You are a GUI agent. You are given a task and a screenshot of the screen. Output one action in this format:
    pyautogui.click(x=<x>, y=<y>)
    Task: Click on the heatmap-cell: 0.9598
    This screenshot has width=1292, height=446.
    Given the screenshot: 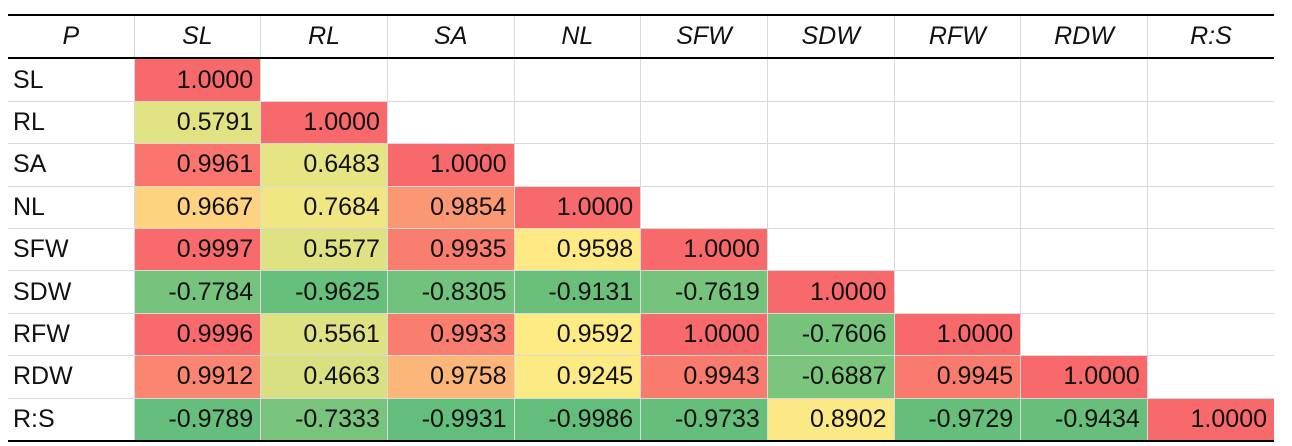 What is the action you would take?
    pyautogui.click(x=577, y=250)
    